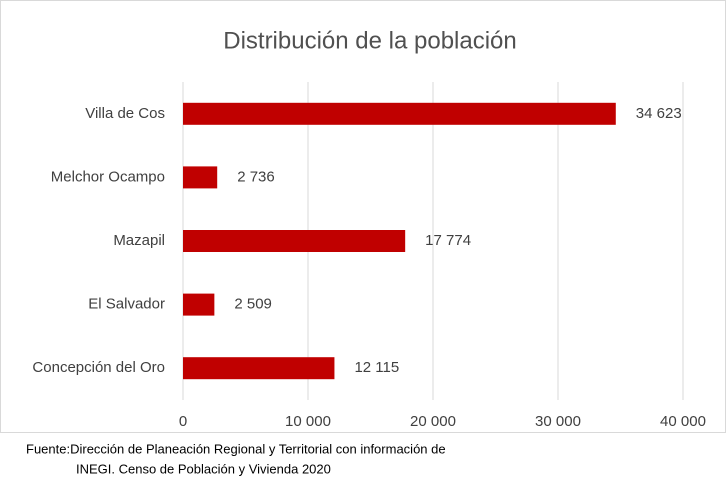  What do you see at coordinates (659, 113) in the screenshot?
I see `data-label: 34 623` at bounding box center [659, 113].